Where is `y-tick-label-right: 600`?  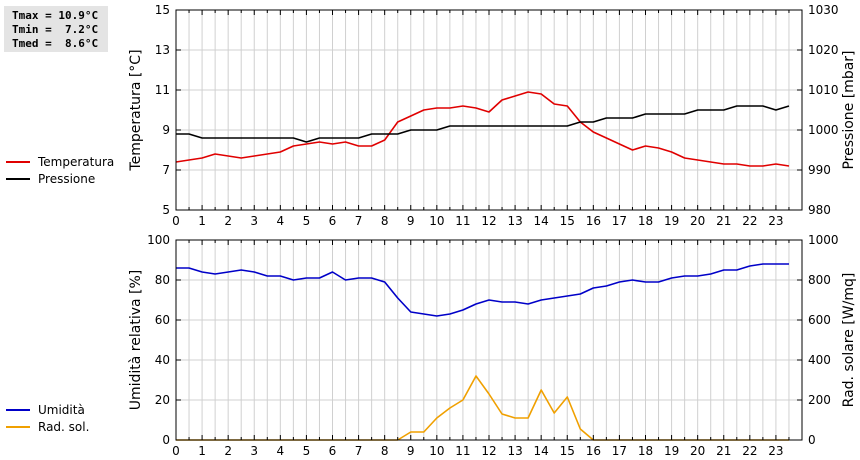
y-tick-label-right: 600 is located at coordinates (819, 320).